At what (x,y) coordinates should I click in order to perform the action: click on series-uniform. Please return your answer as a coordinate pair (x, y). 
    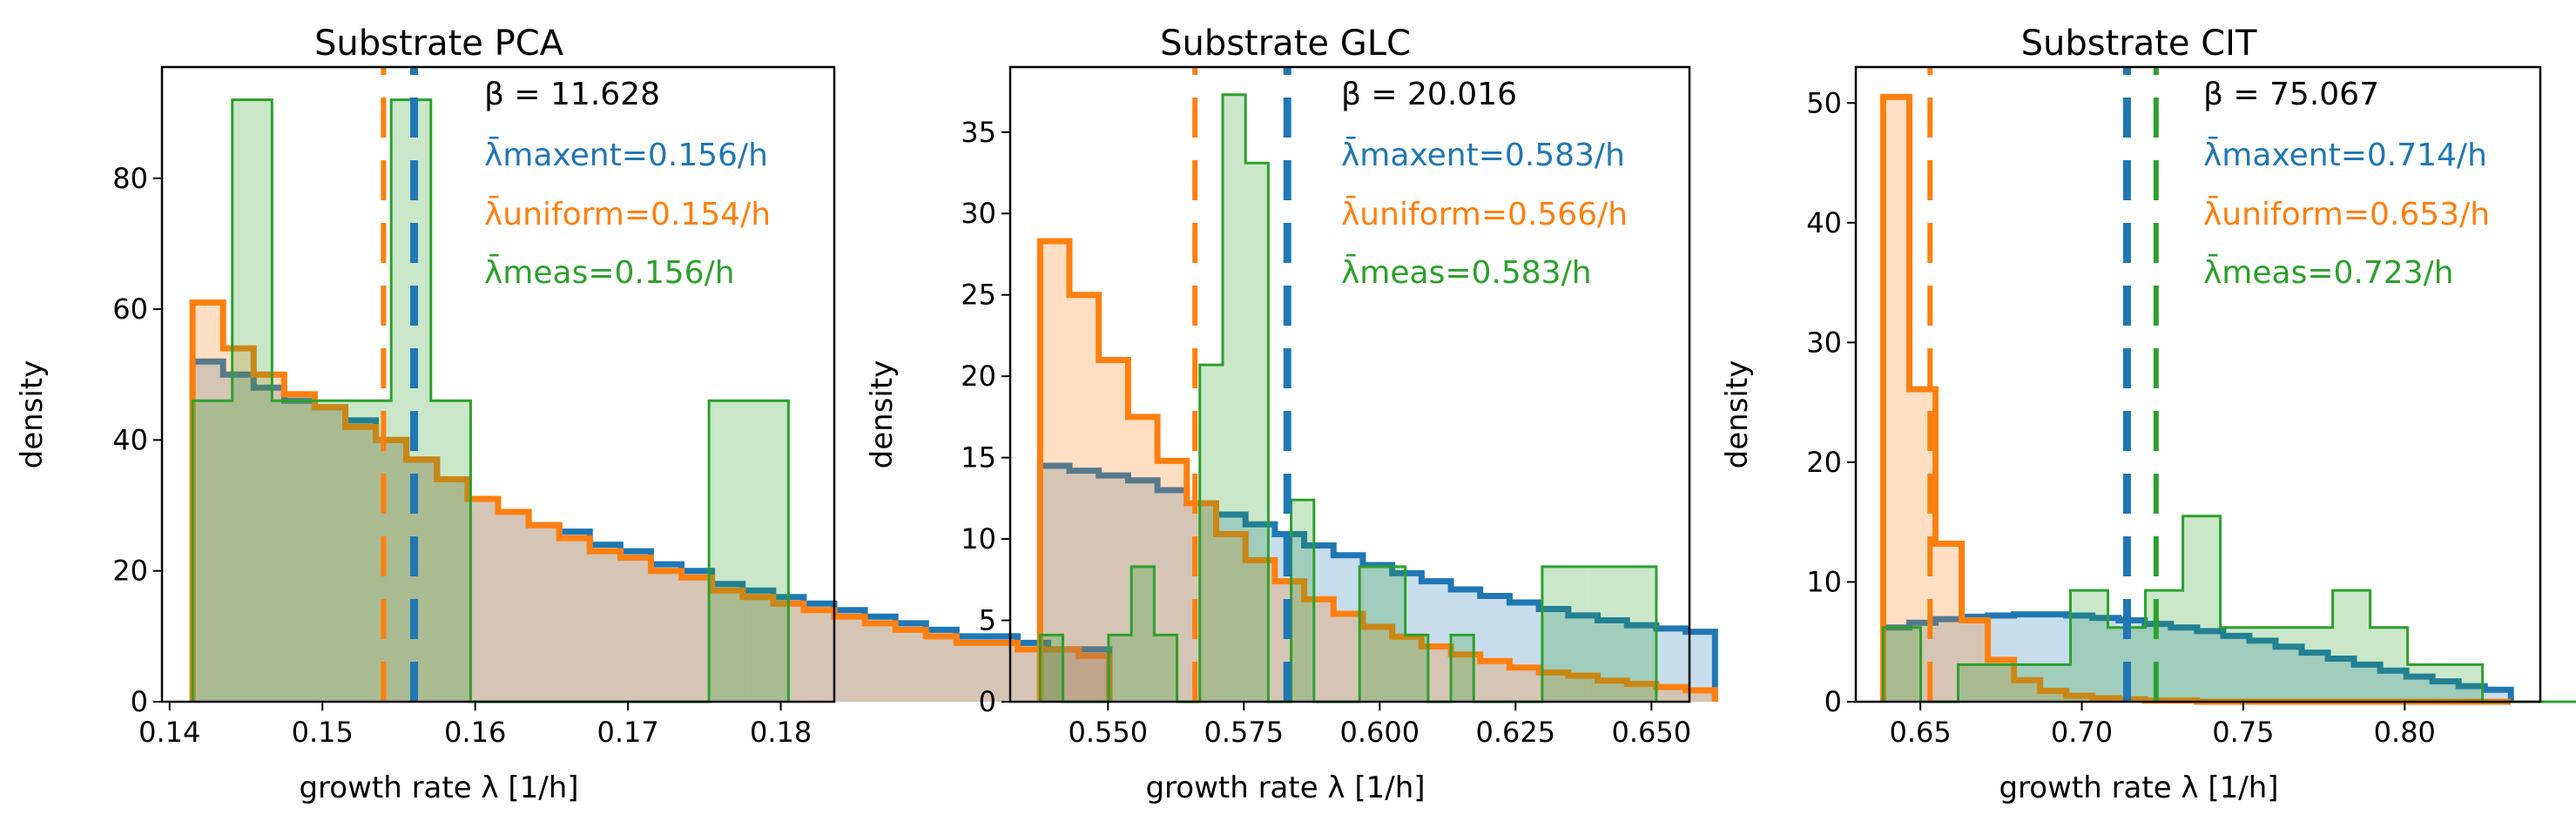
    Looking at the image, I should click on (1377, 470).